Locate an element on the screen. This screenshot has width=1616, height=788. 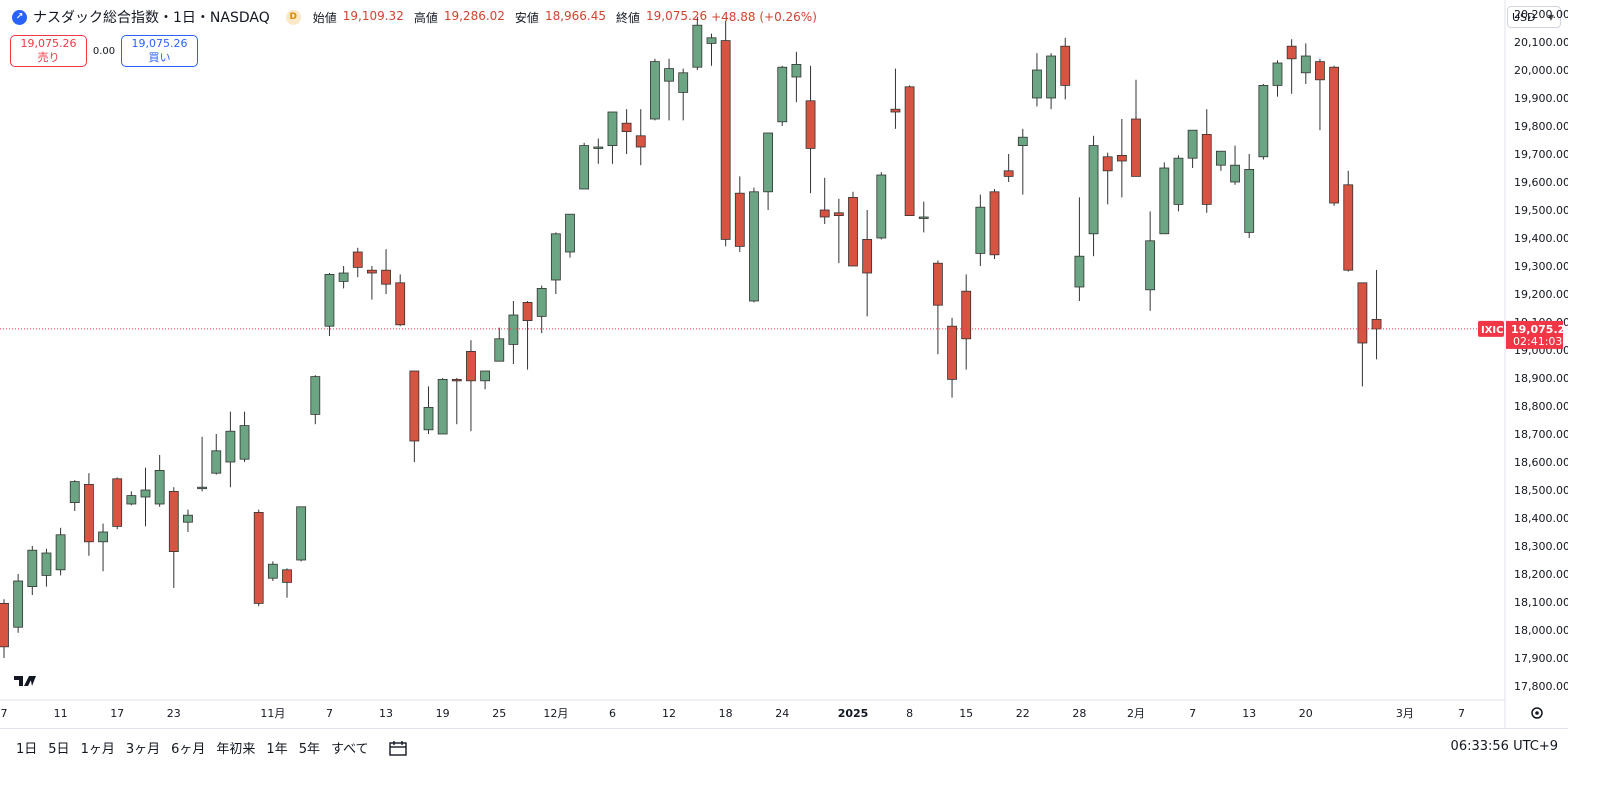
currency-select: USD ▼ is located at coordinates (1534, 17).